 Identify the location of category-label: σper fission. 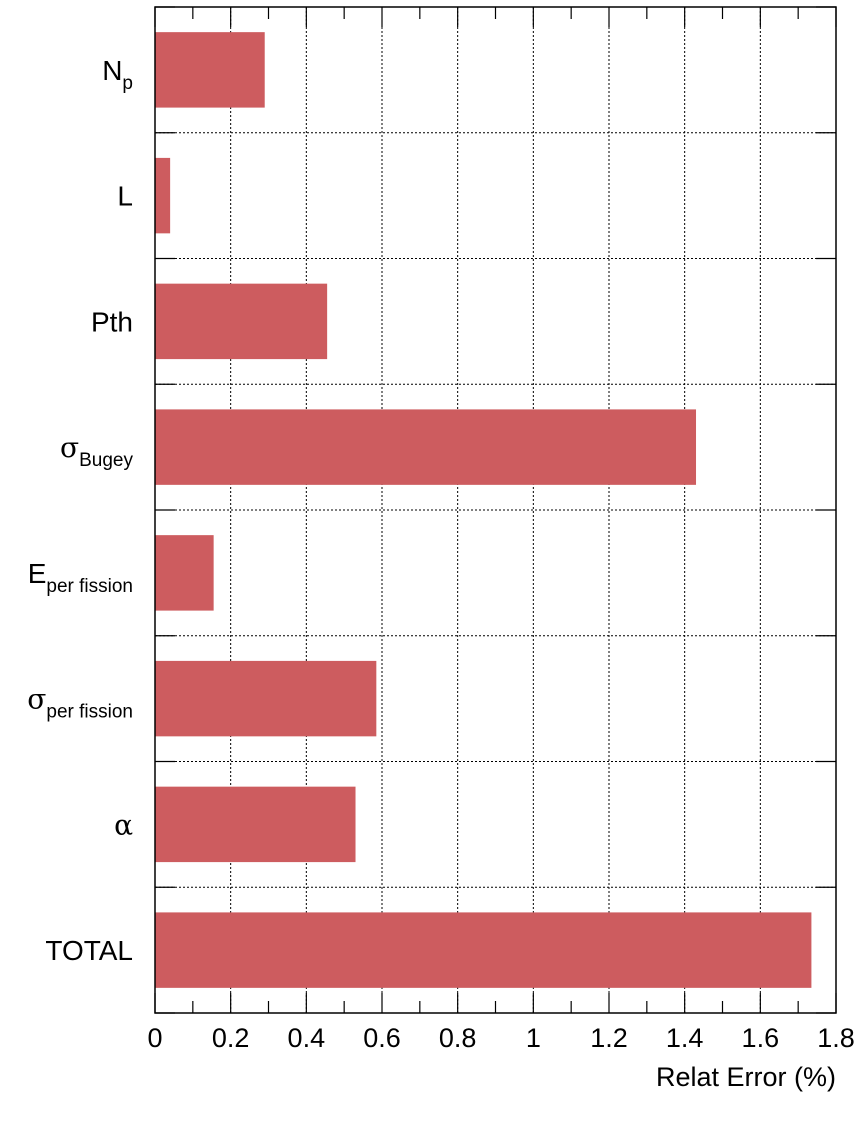
(80, 703).